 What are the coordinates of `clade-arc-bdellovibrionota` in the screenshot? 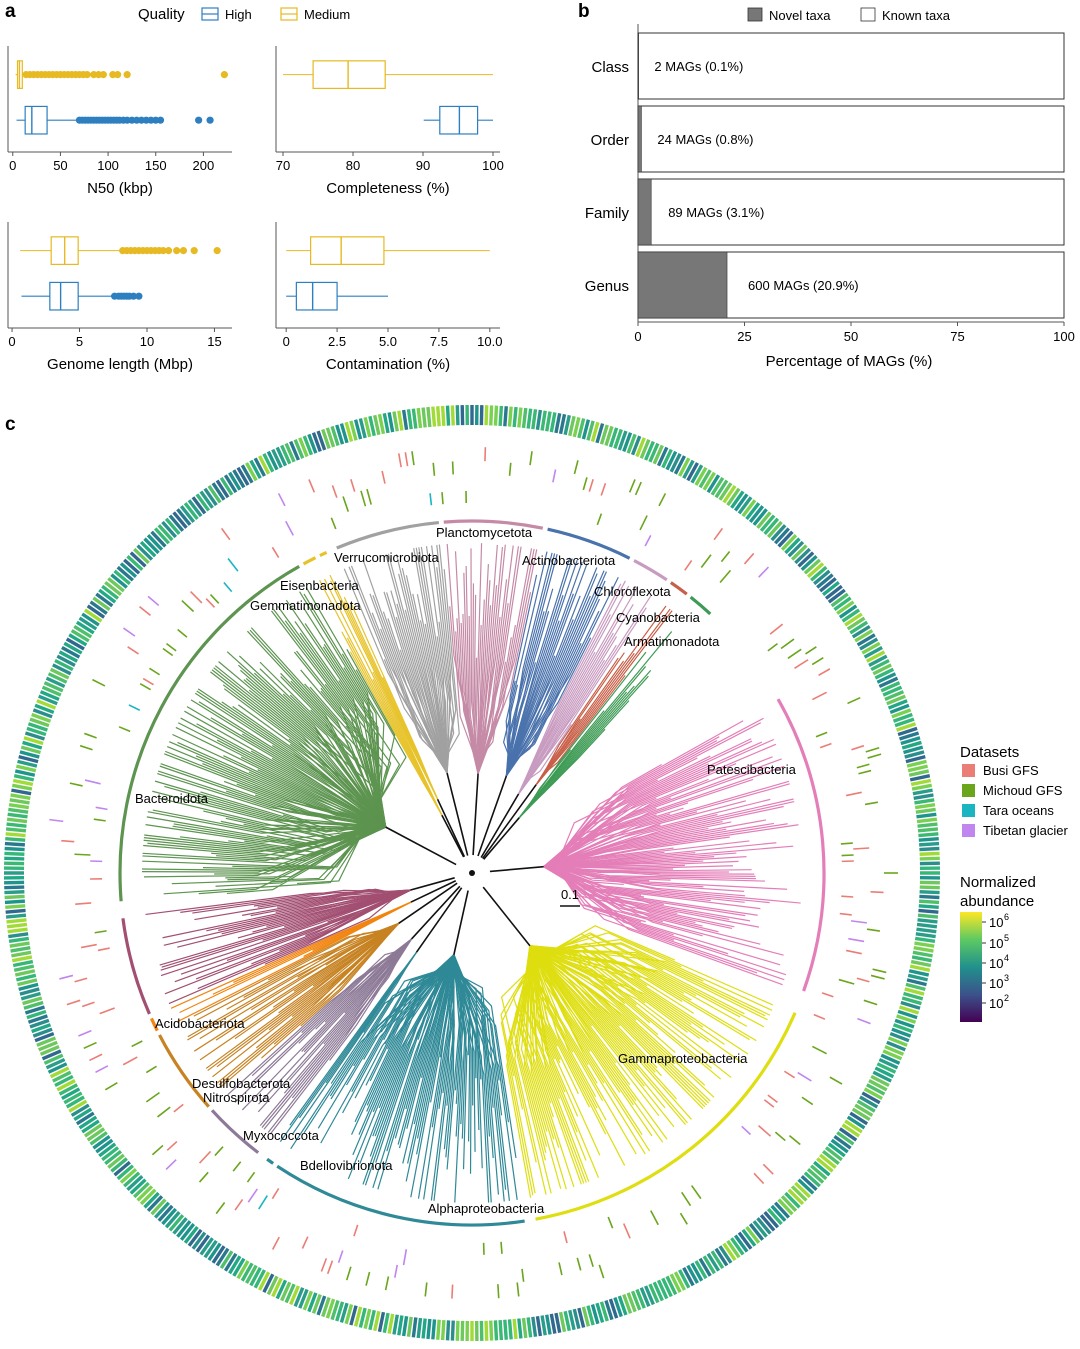 It's located at (270, 1161).